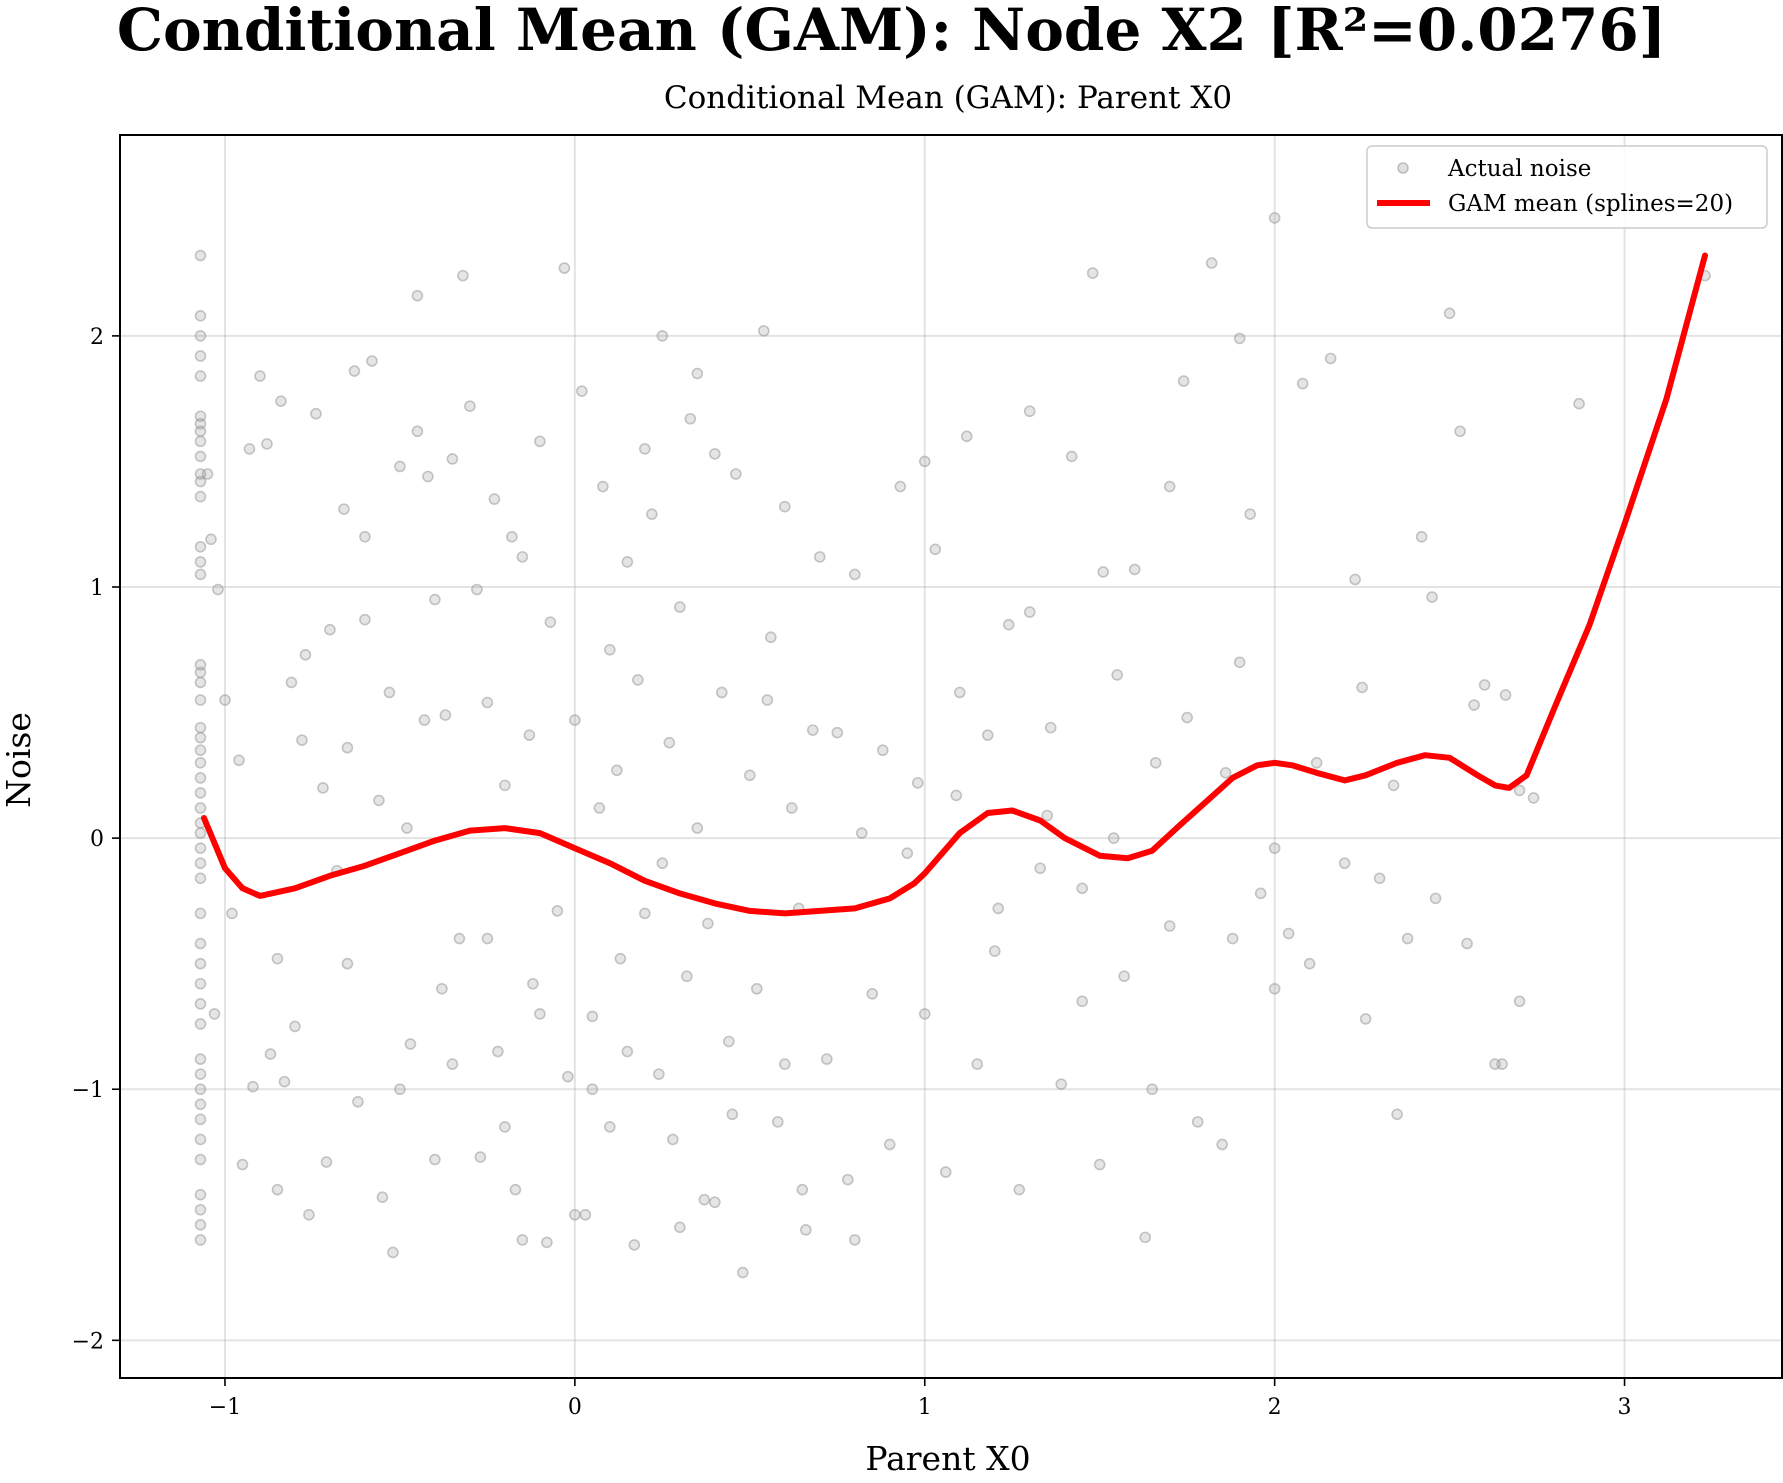 The height and width of the screenshot is (1483, 1783). What do you see at coordinates (97, 337) in the screenshot?
I see `y-tick-label: 2` at bounding box center [97, 337].